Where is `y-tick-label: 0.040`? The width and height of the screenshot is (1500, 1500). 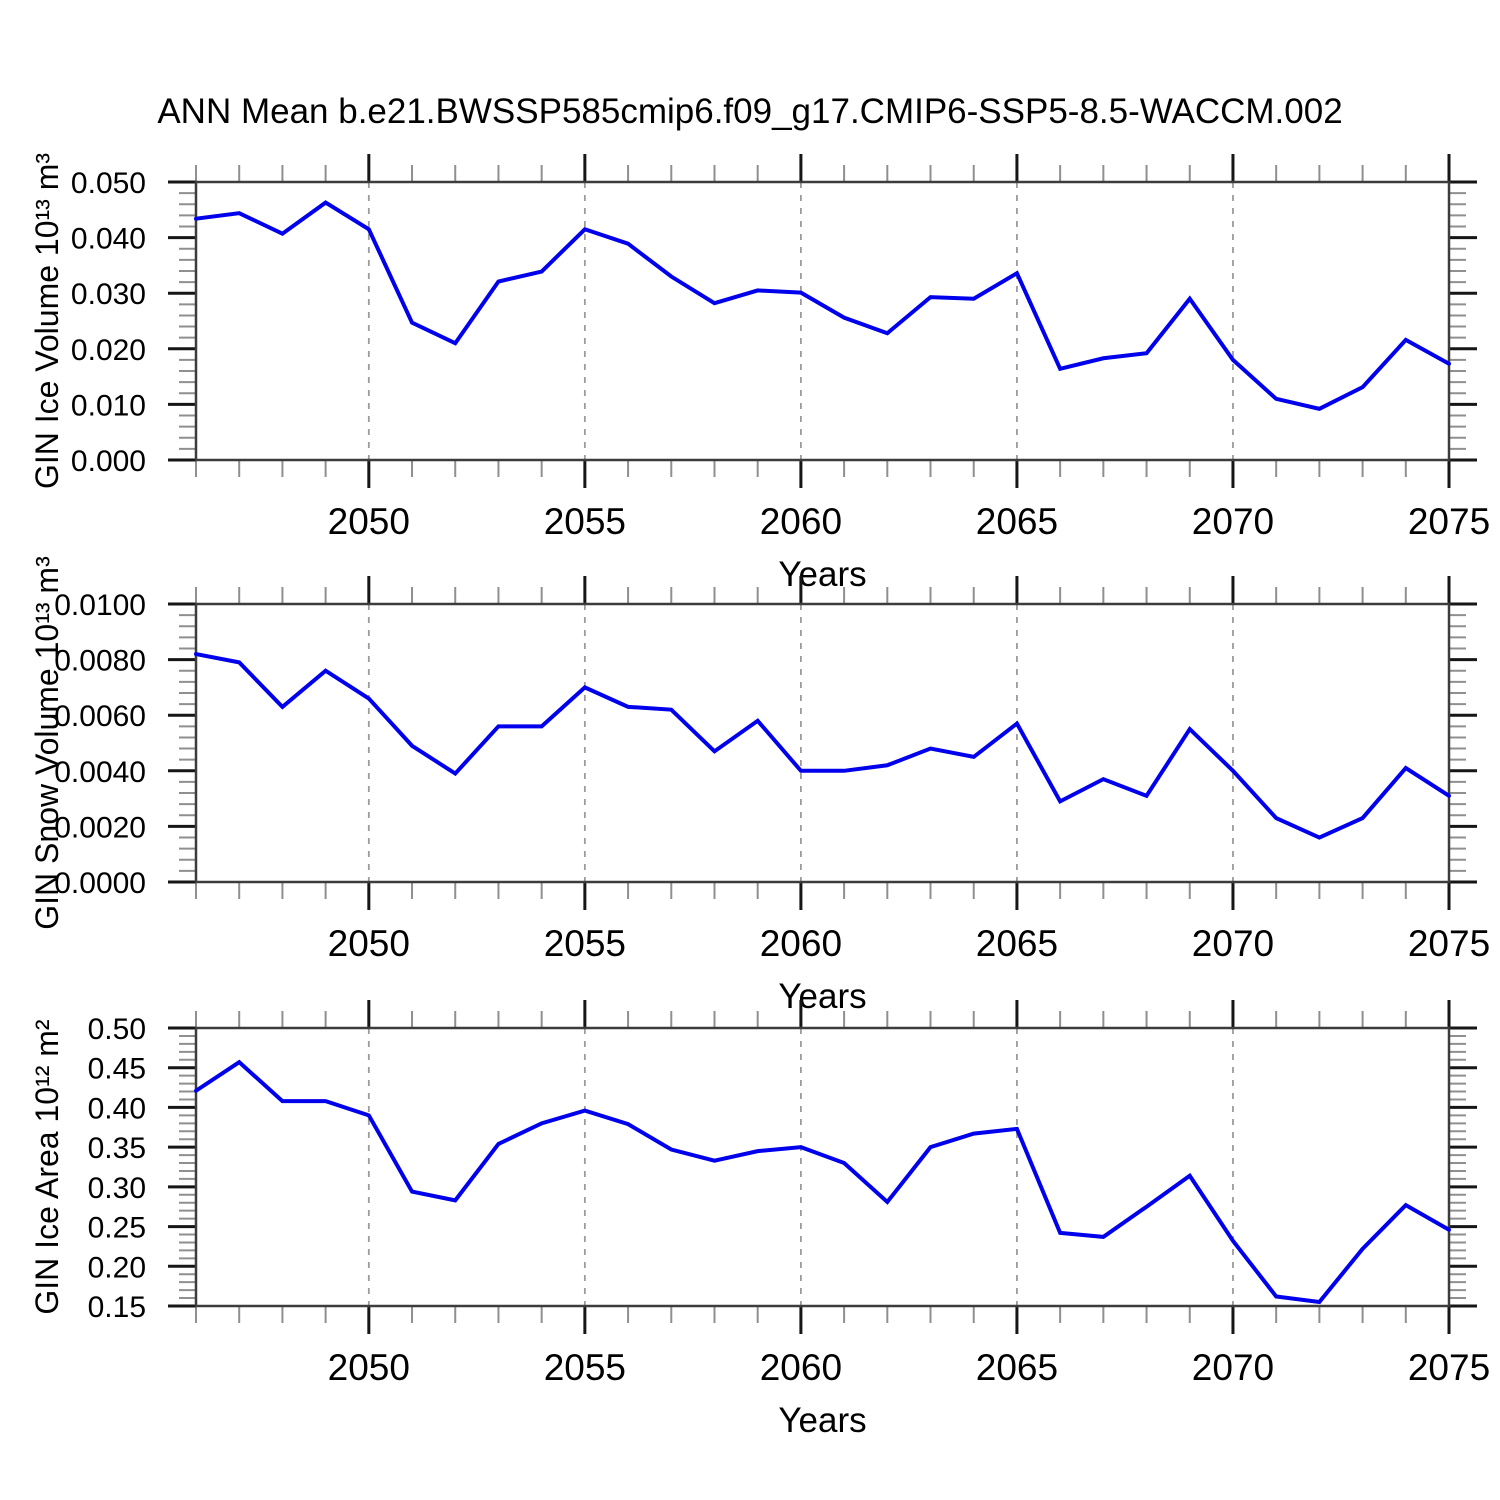
y-tick-label: 0.040 is located at coordinates (108, 239).